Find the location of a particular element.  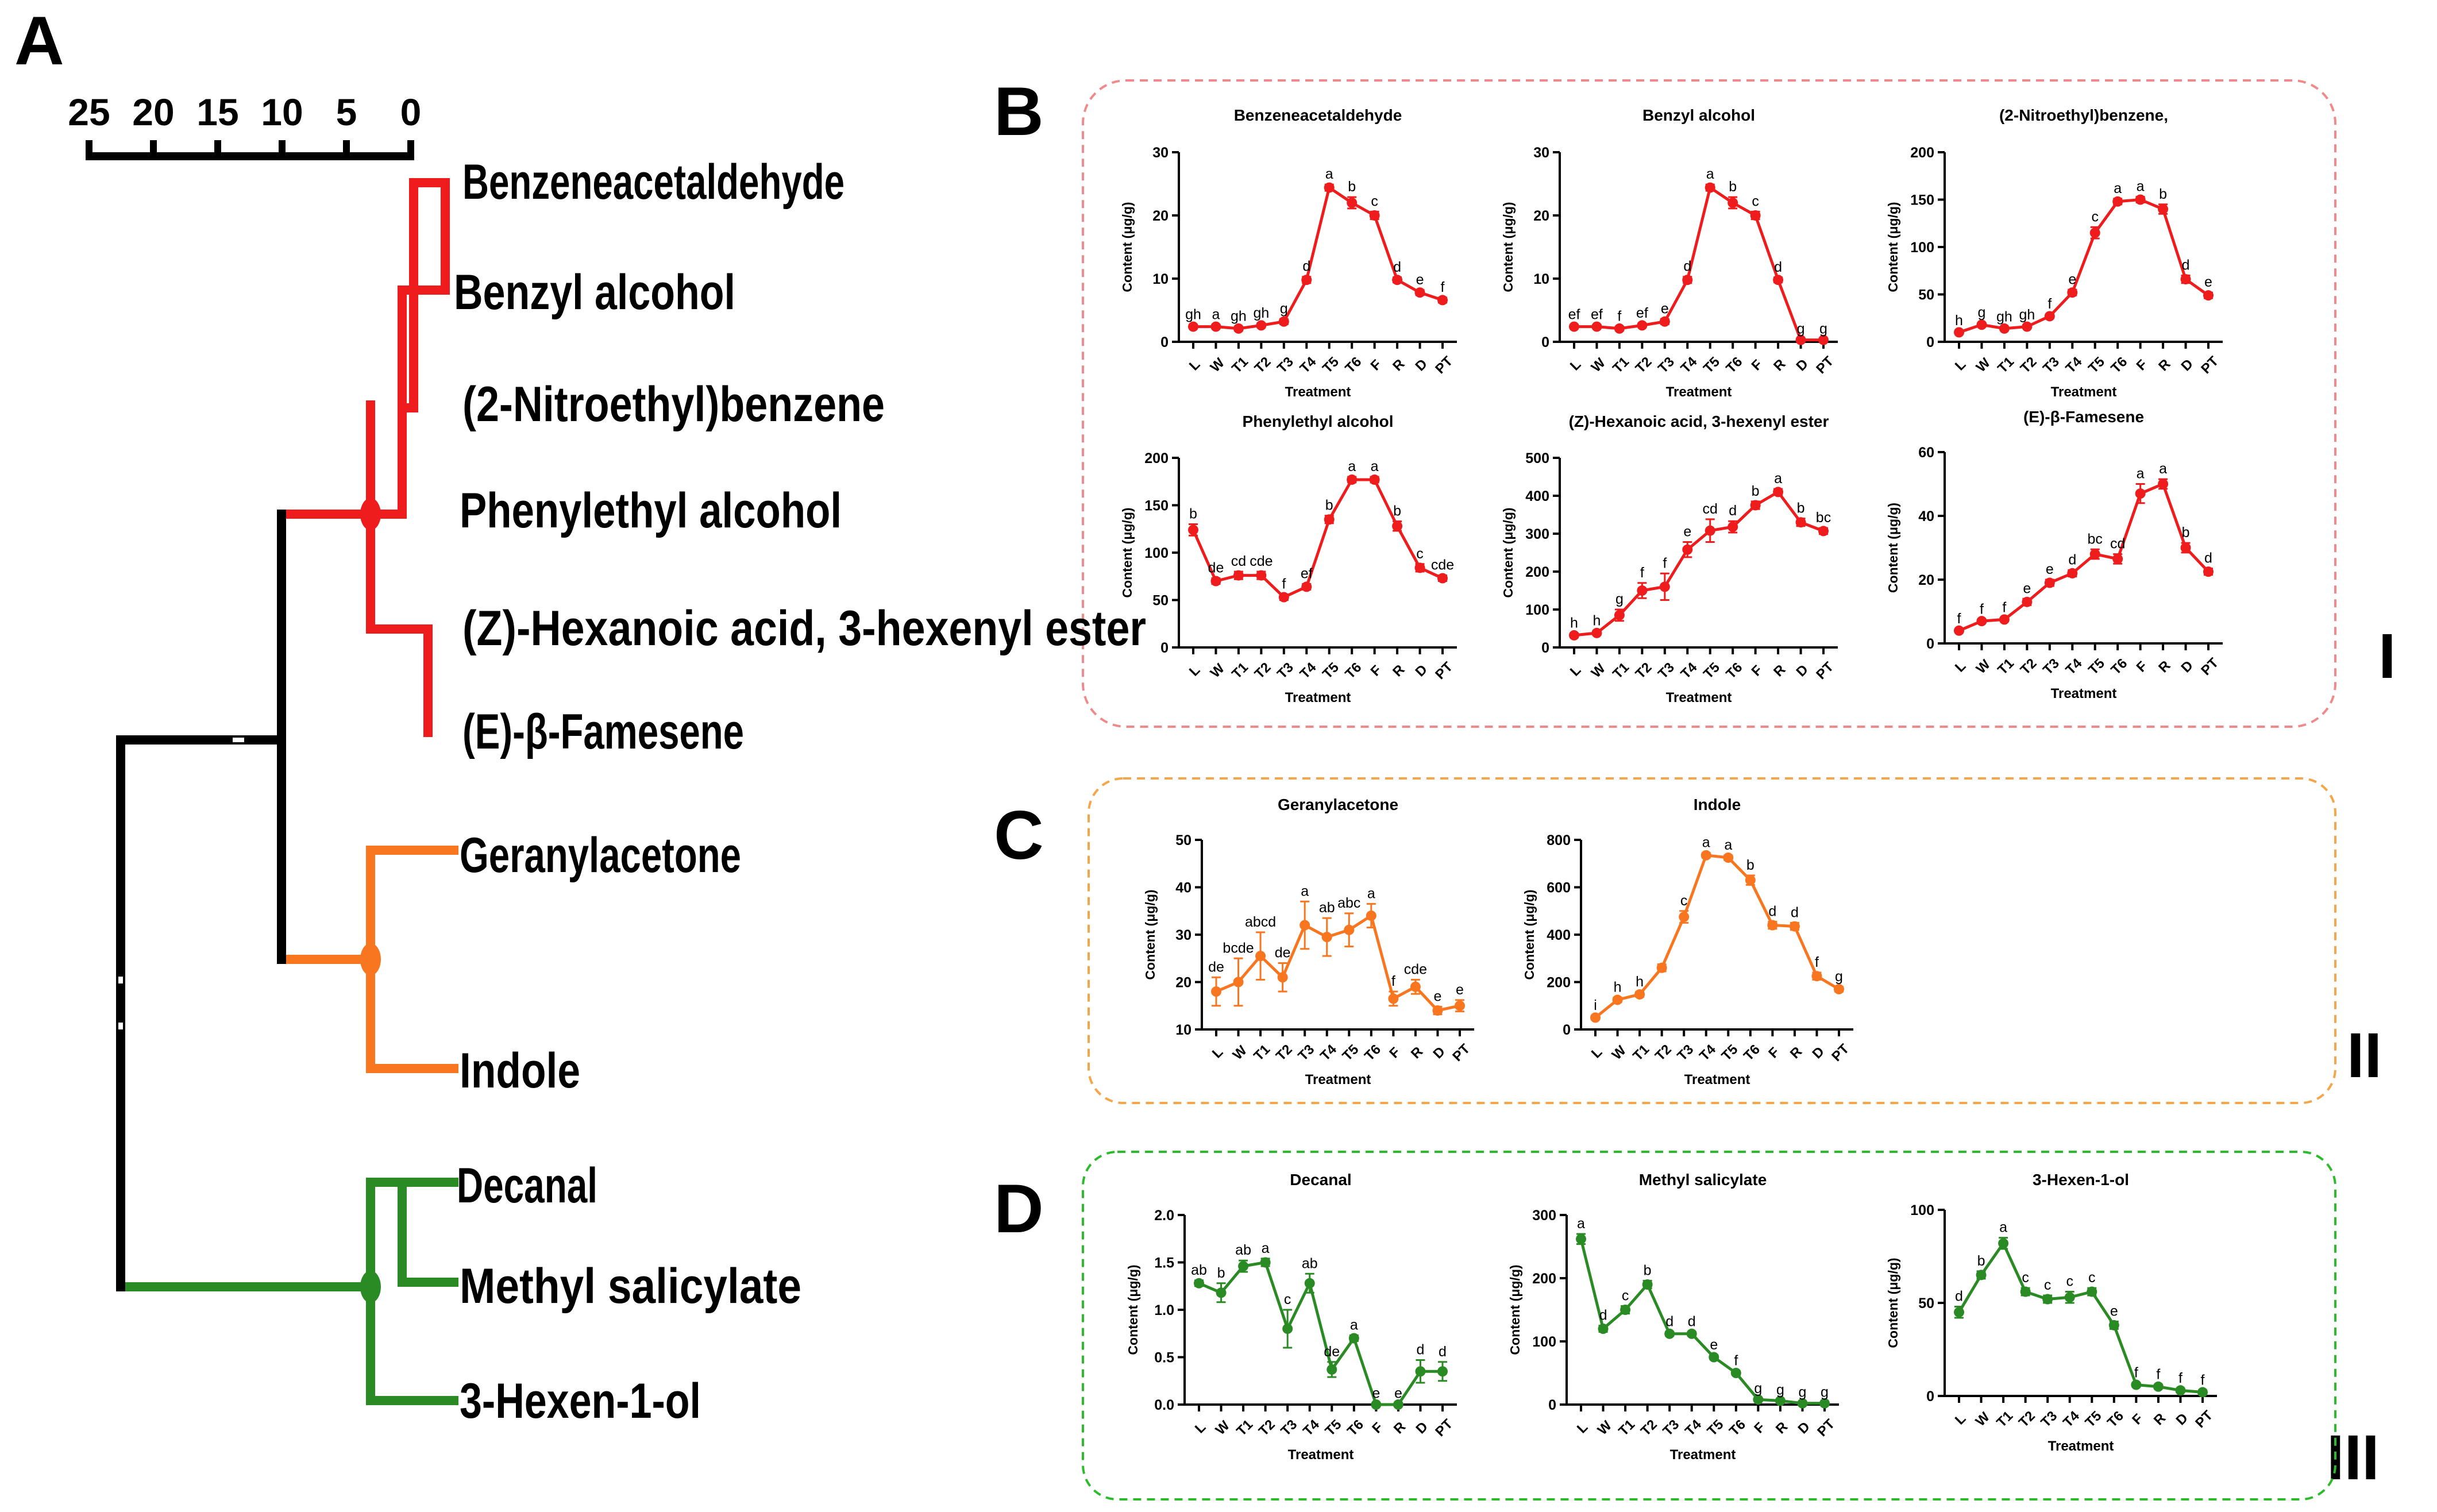

y-tick-label: 200 is located at coordinates (1544, 1279).